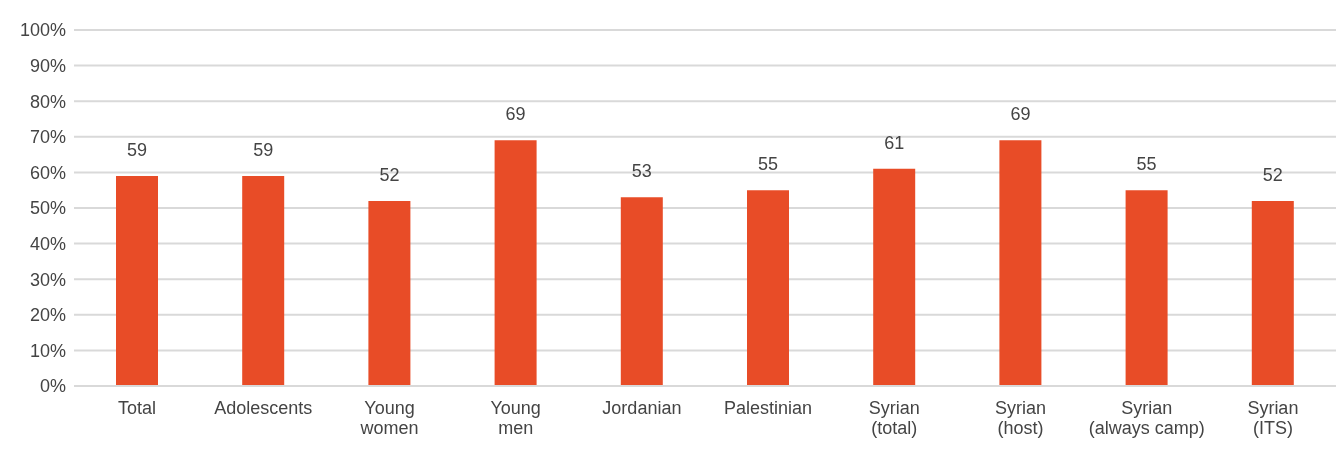  I want to click on y-tick-label: 10%, so click(47, 350).